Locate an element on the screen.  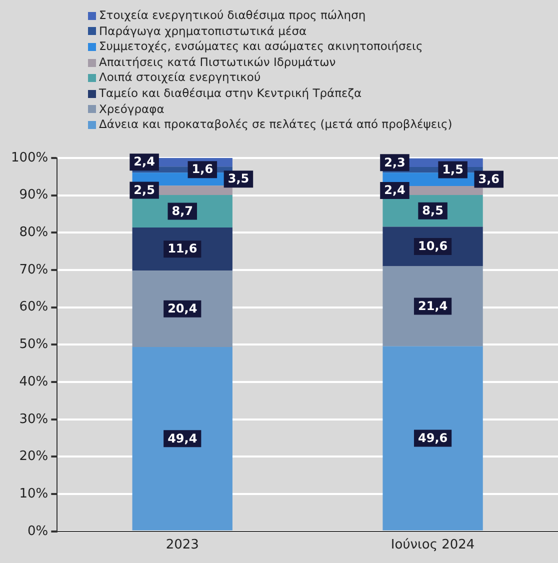
data-label: 8,7 is located at coordinates (183, 211).